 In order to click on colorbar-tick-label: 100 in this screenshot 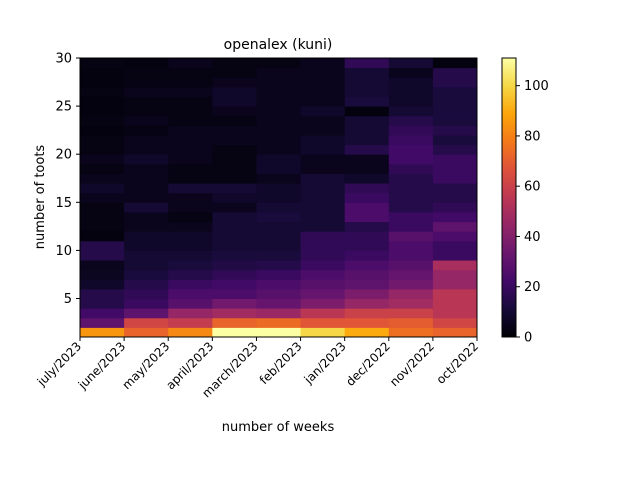, I will do `click(536, 86)`.